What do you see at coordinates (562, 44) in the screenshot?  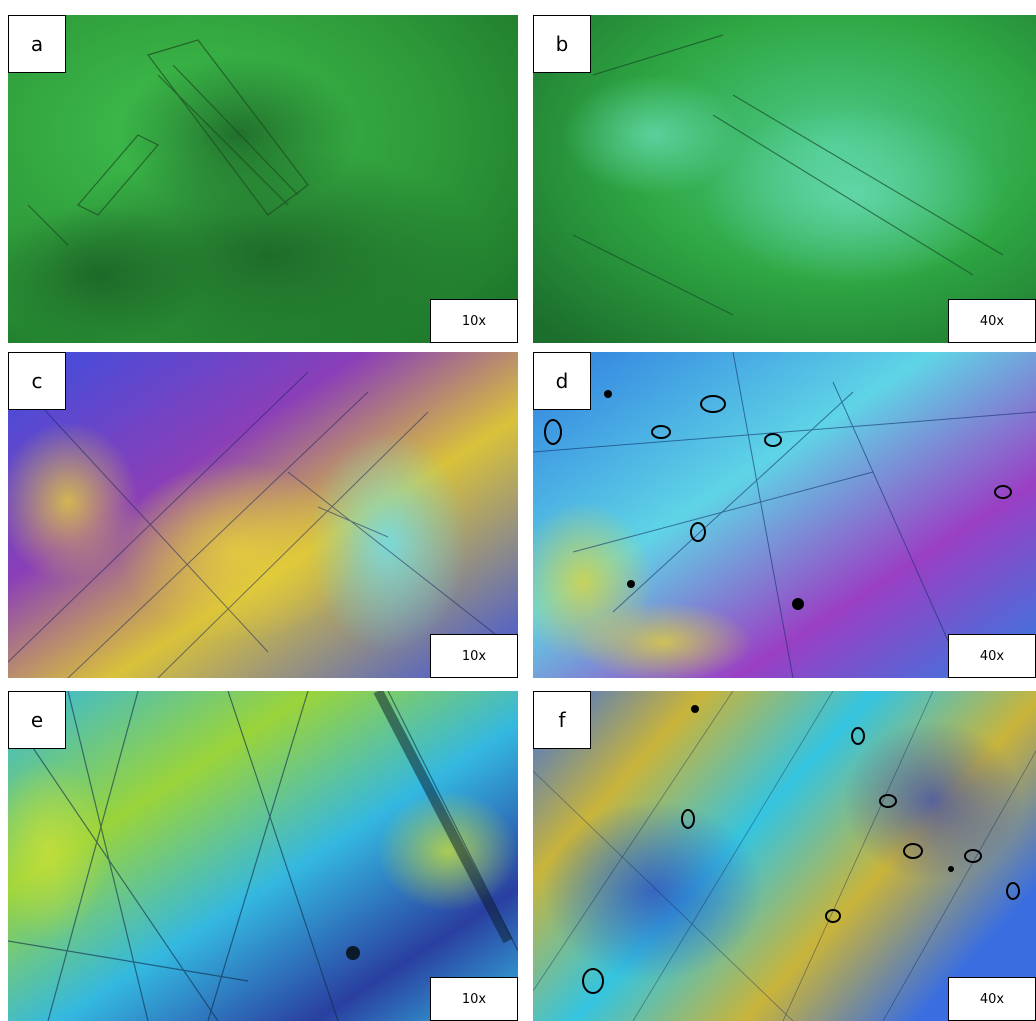 I see `panel-label: b` at bounding box center [562, 44].